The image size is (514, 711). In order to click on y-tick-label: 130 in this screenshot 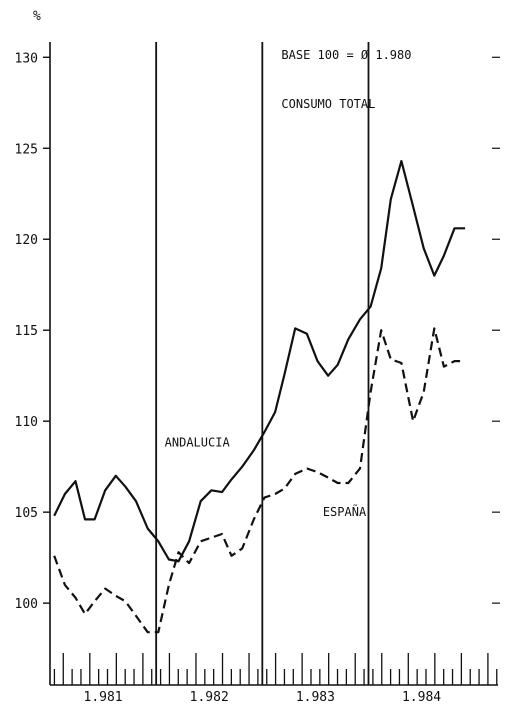, I will do `click(26, 58)`.